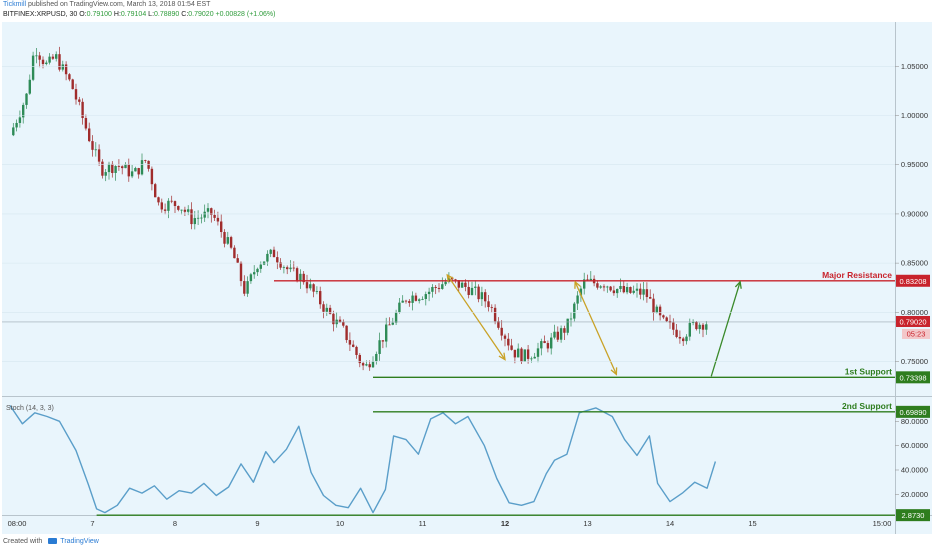 Image resolution: width=932 pixels, height=550 pixels. What do you see at coordinates (99, 14) in the screenshot?
I see `open-value: 0.79100` at bounding box center [99, 14].